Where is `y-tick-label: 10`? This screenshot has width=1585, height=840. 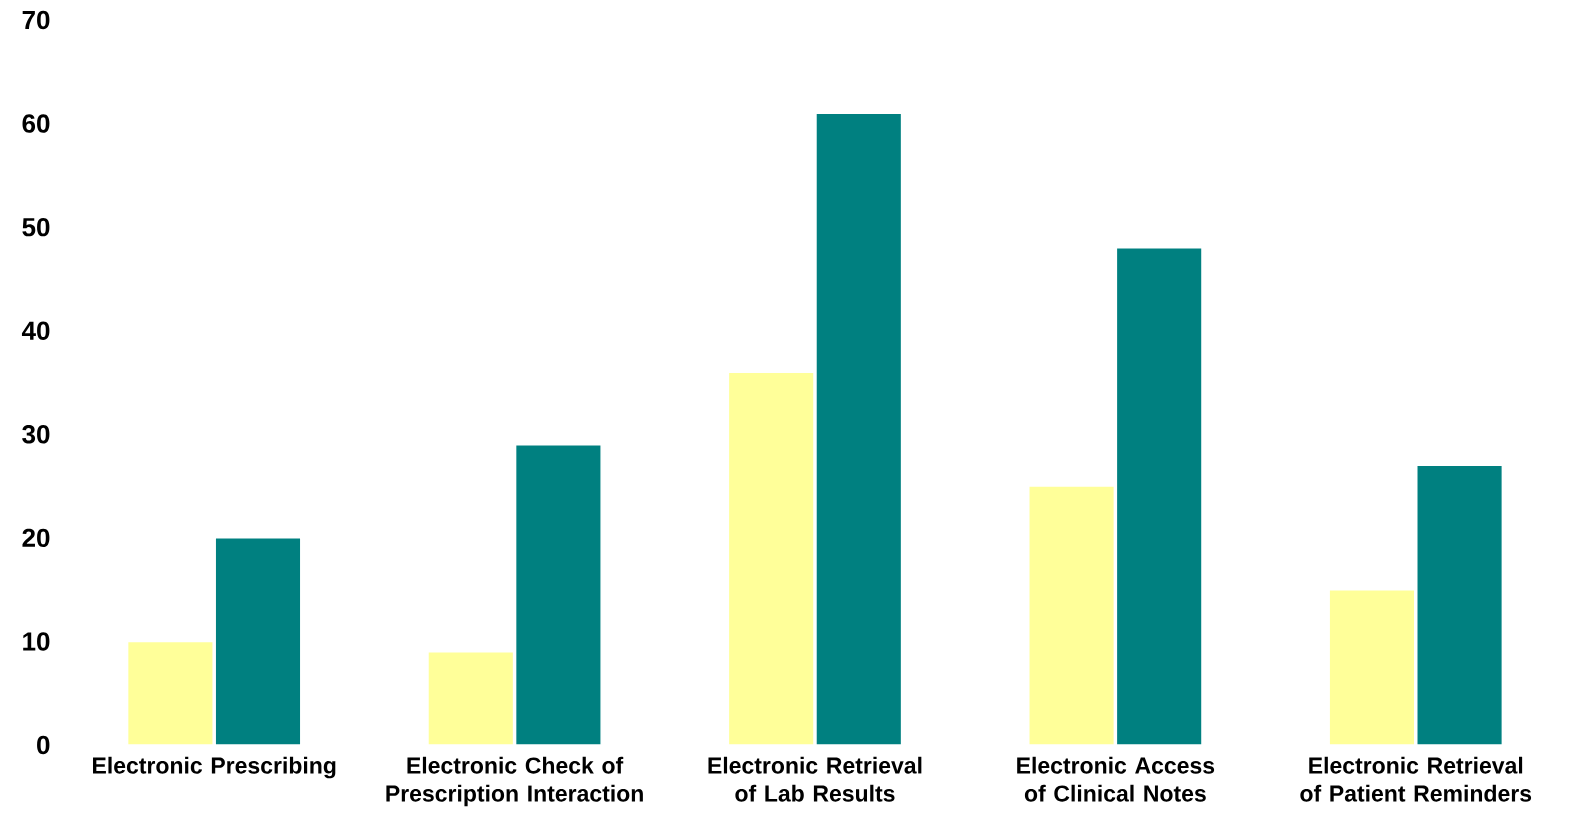 y-tick-label: 10 is located at coordinates (36, 641).